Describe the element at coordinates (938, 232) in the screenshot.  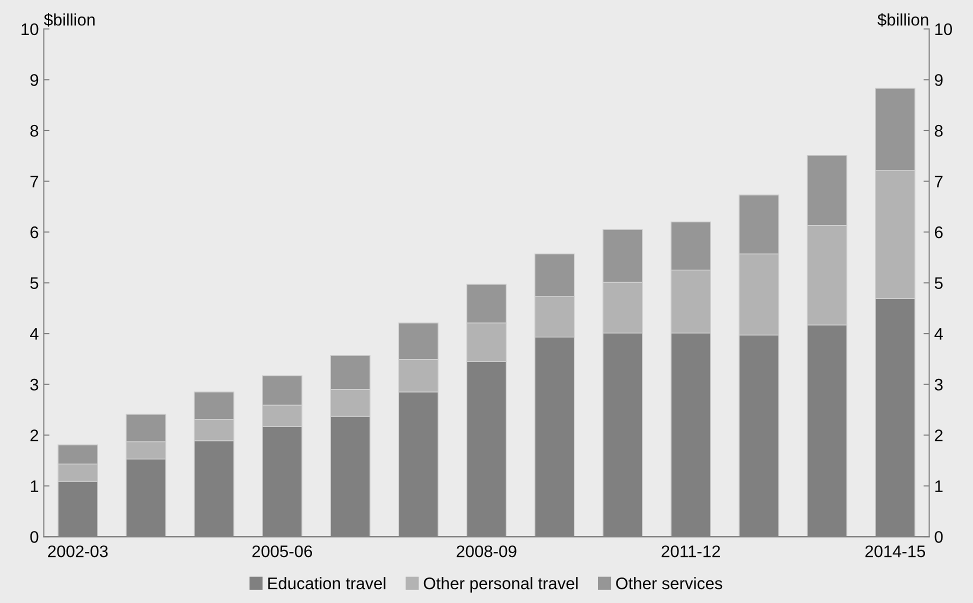
I see `y2-tick-label: 6` at that location.